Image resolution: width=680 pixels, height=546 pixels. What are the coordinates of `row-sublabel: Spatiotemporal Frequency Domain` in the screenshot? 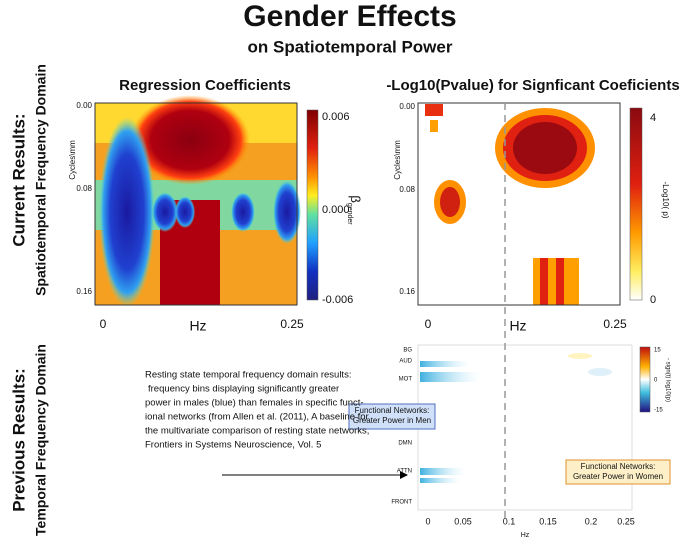 It's located at (41, 180).